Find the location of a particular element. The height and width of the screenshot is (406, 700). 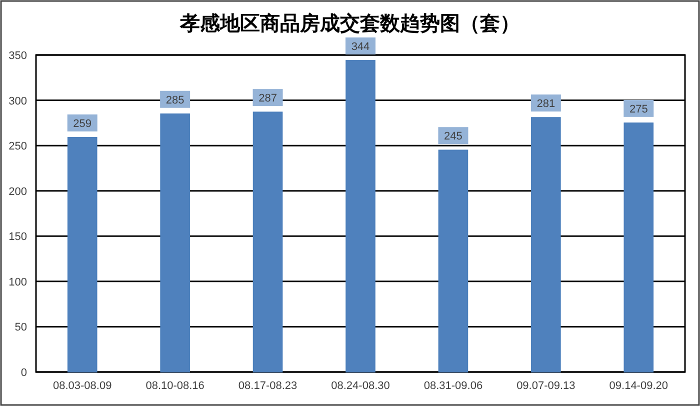

x-tick-label: 09.07-09.13 is located at coordinates (546, 386).